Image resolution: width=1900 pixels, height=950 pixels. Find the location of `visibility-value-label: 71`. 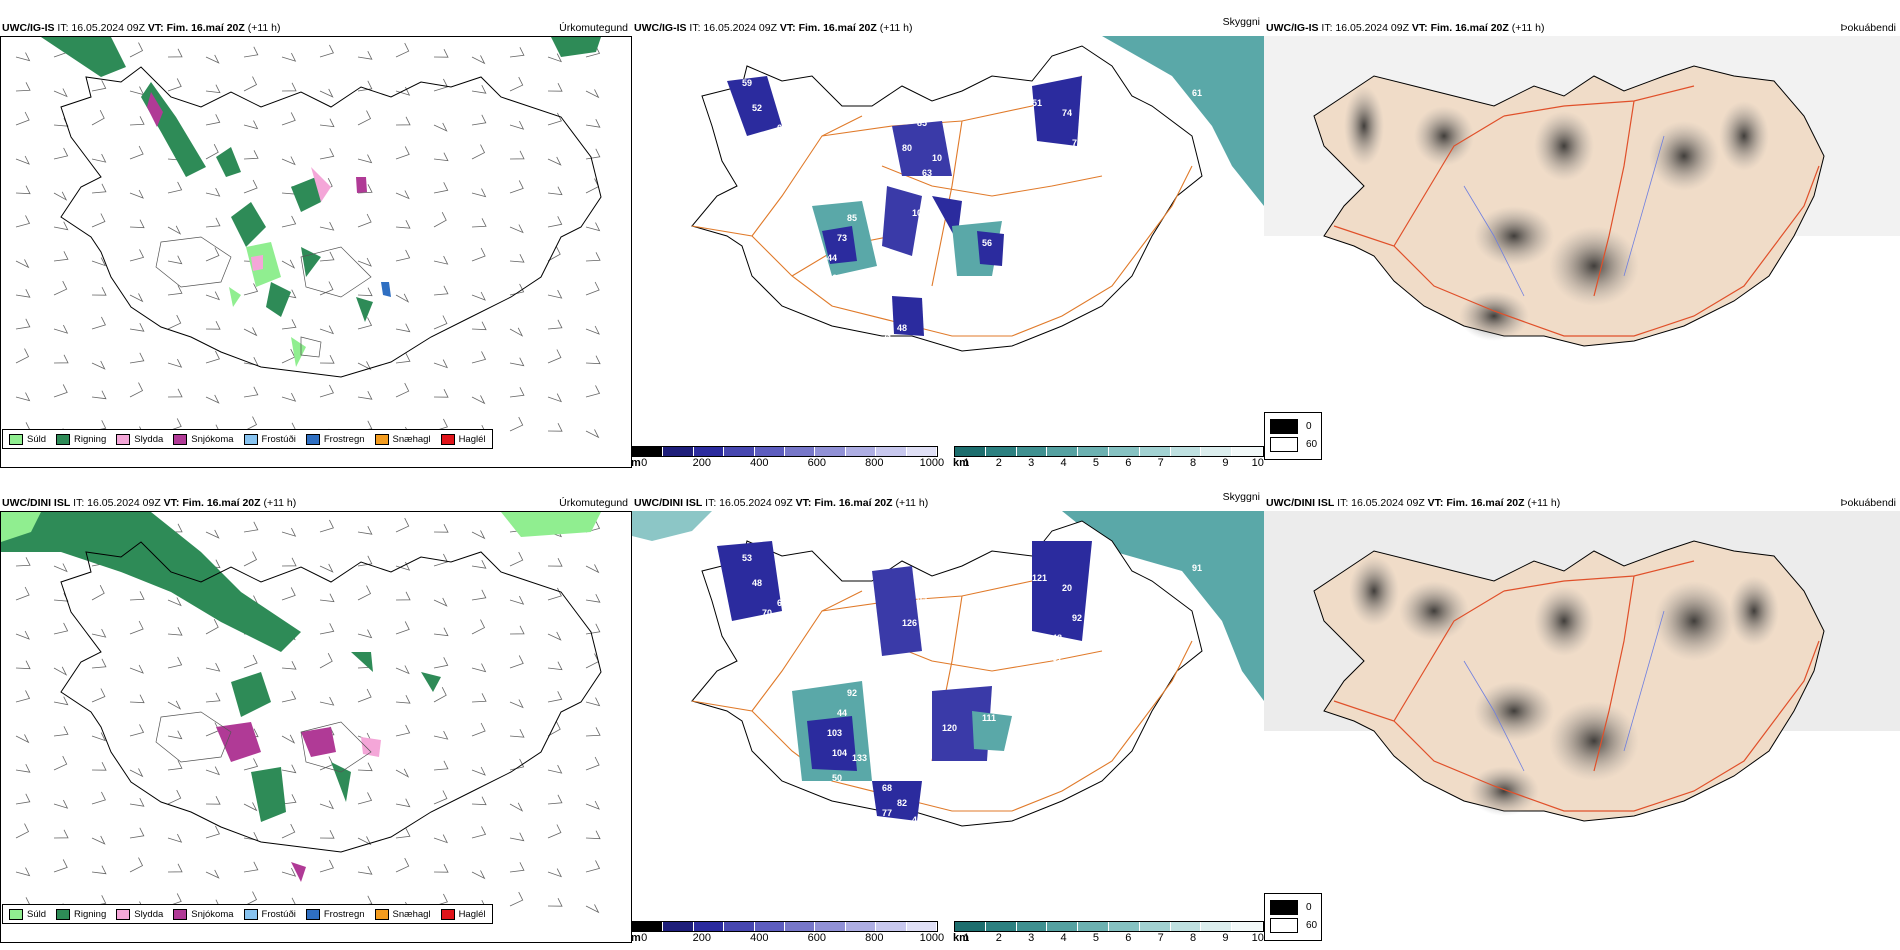

visibility-value-label: 71 is located at coordinates (887, 313).